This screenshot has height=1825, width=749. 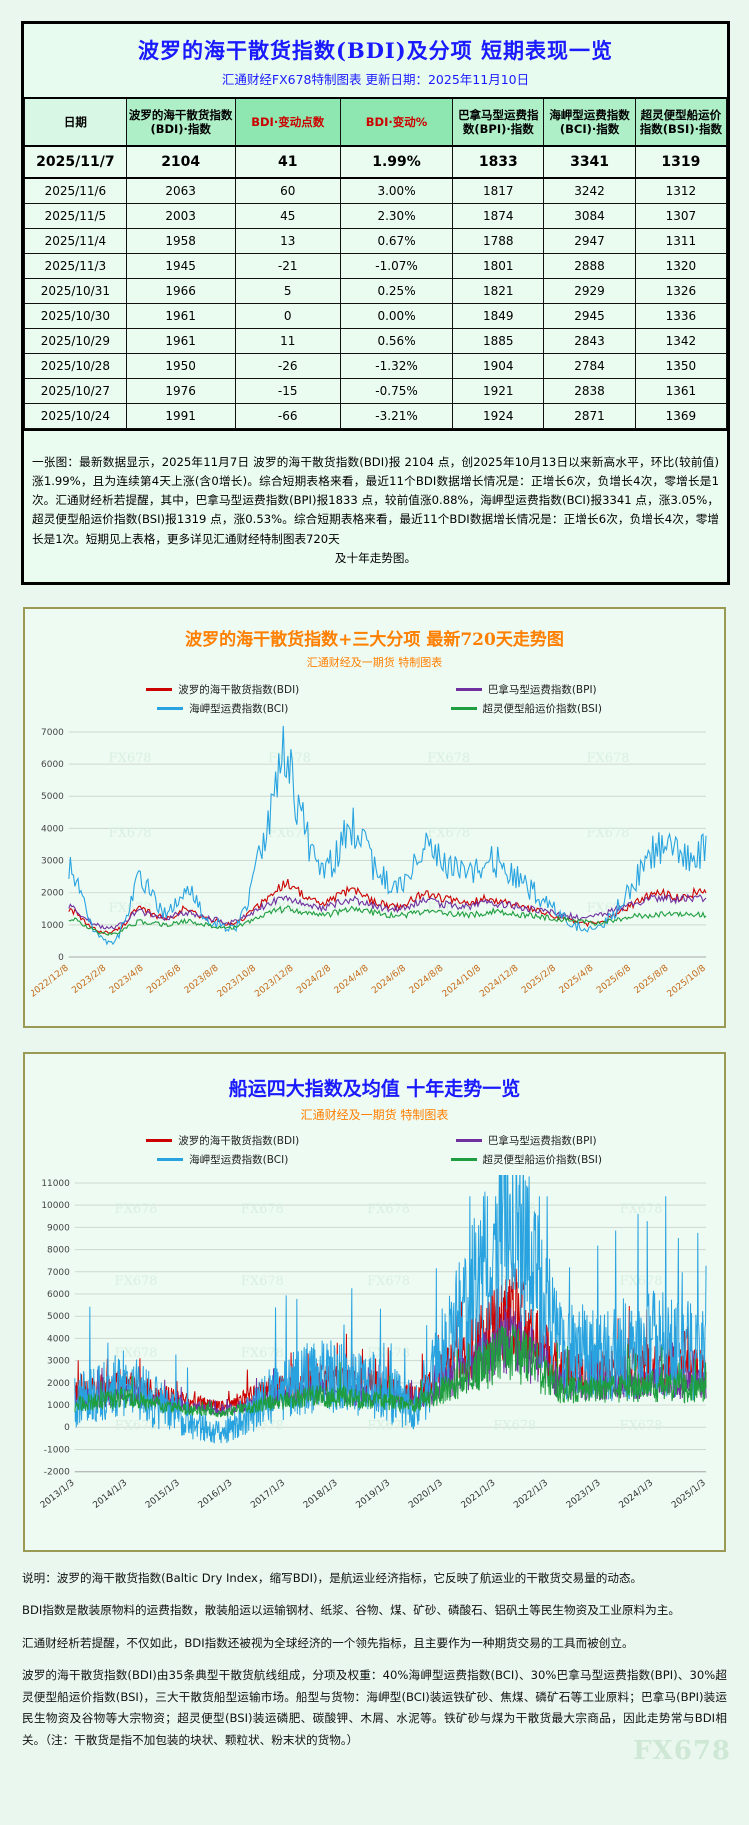 I want to click on svg-text: -1000, so click(x=57, y=1451).